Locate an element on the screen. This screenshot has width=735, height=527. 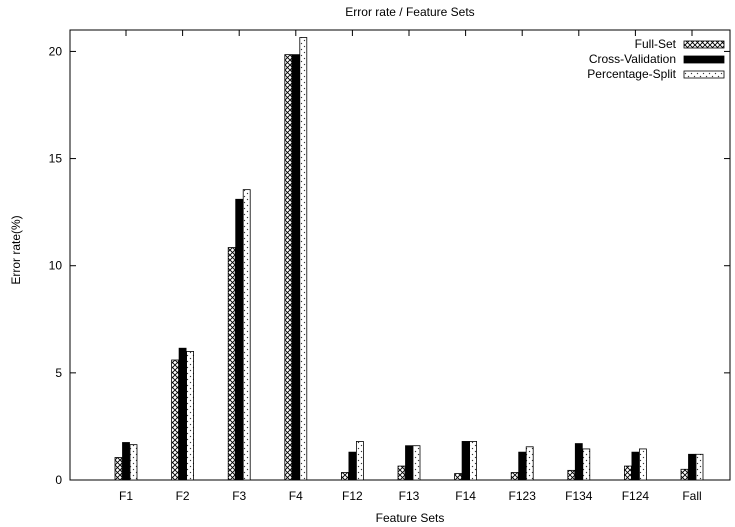
chart-title: Error rate / Feature Sets is located at coordinates (409, 12).